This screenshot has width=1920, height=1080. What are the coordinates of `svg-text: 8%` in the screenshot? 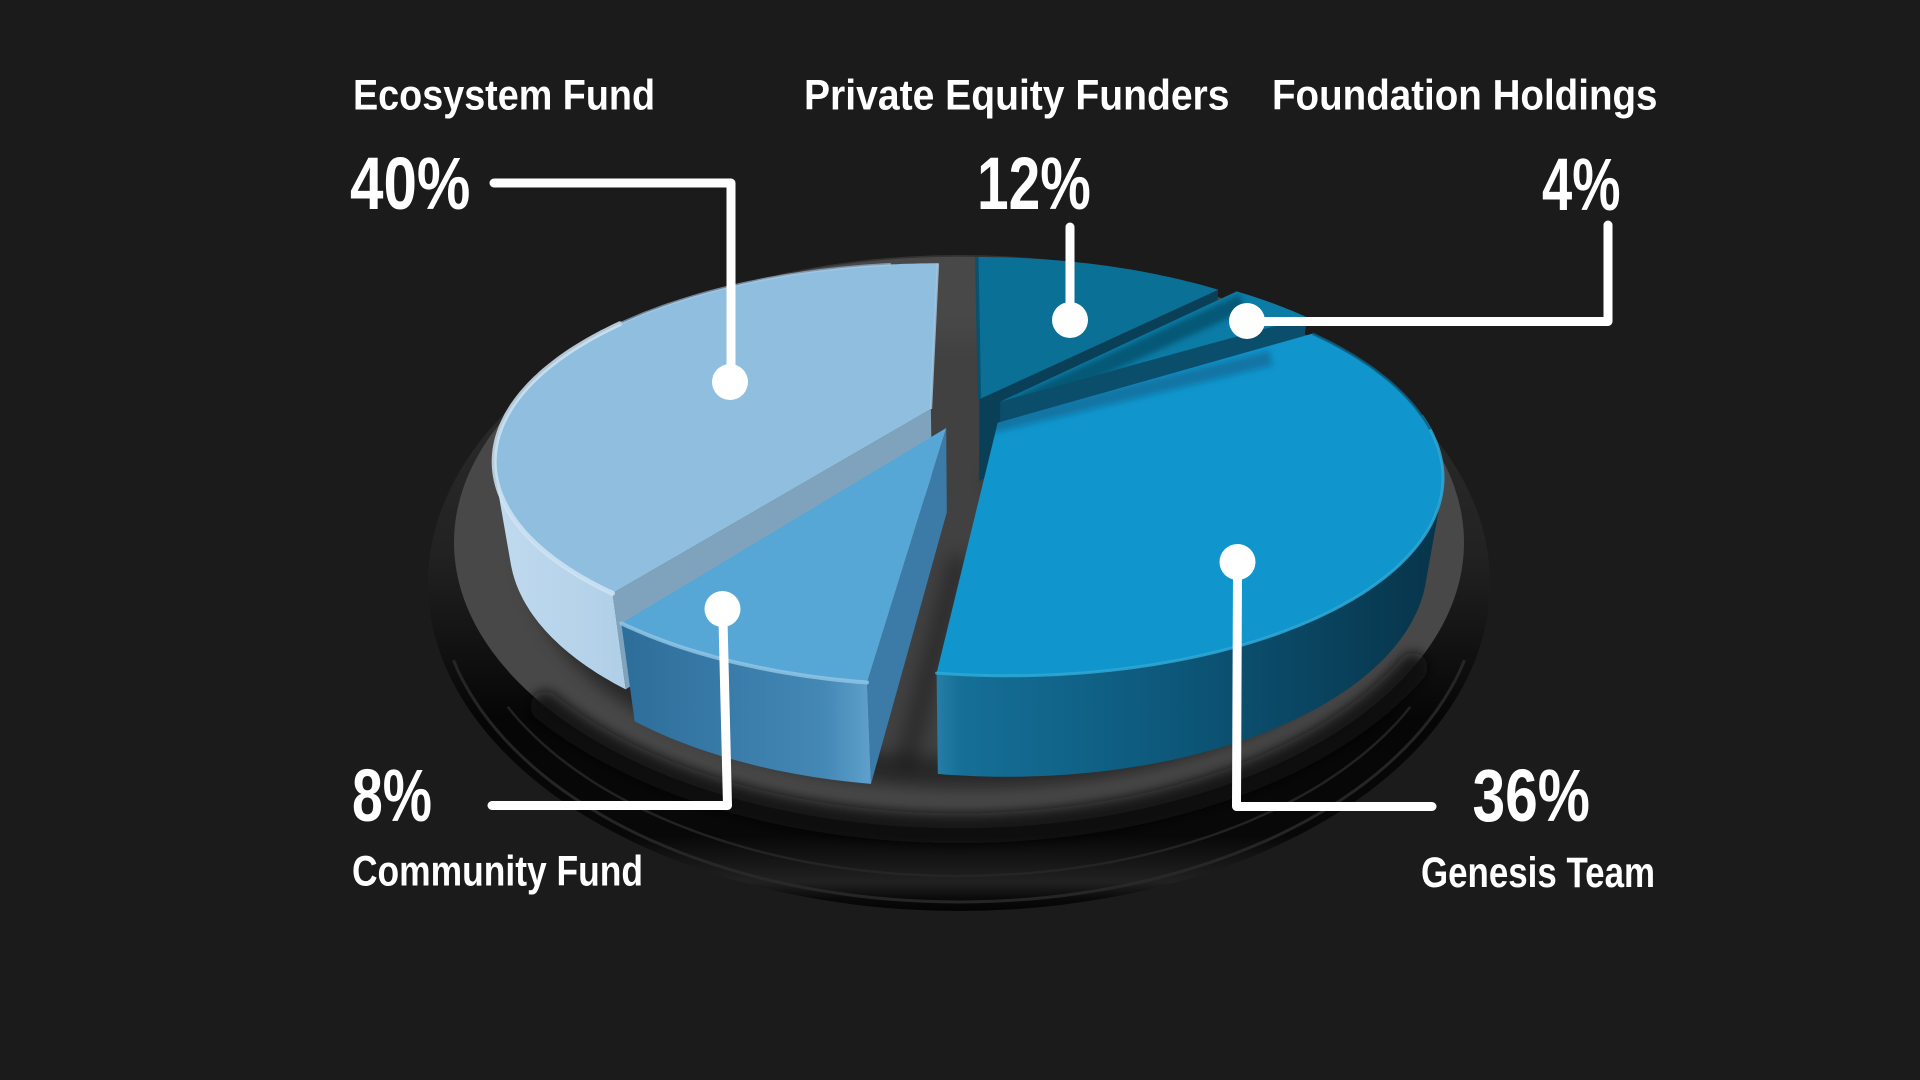 It's located at (392, 795).